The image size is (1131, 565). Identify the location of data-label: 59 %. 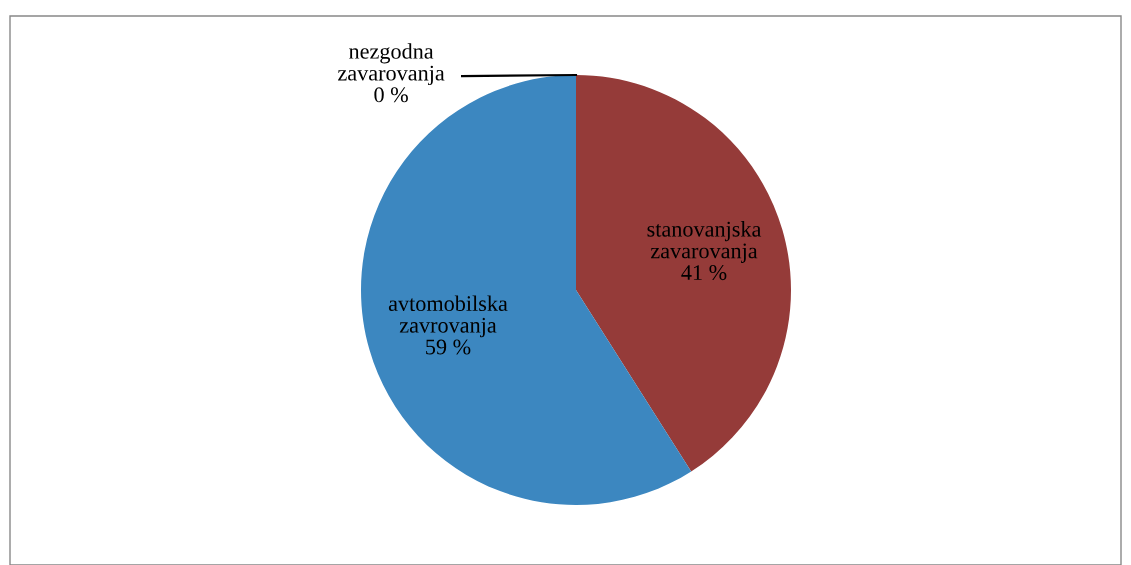
(448, 347).